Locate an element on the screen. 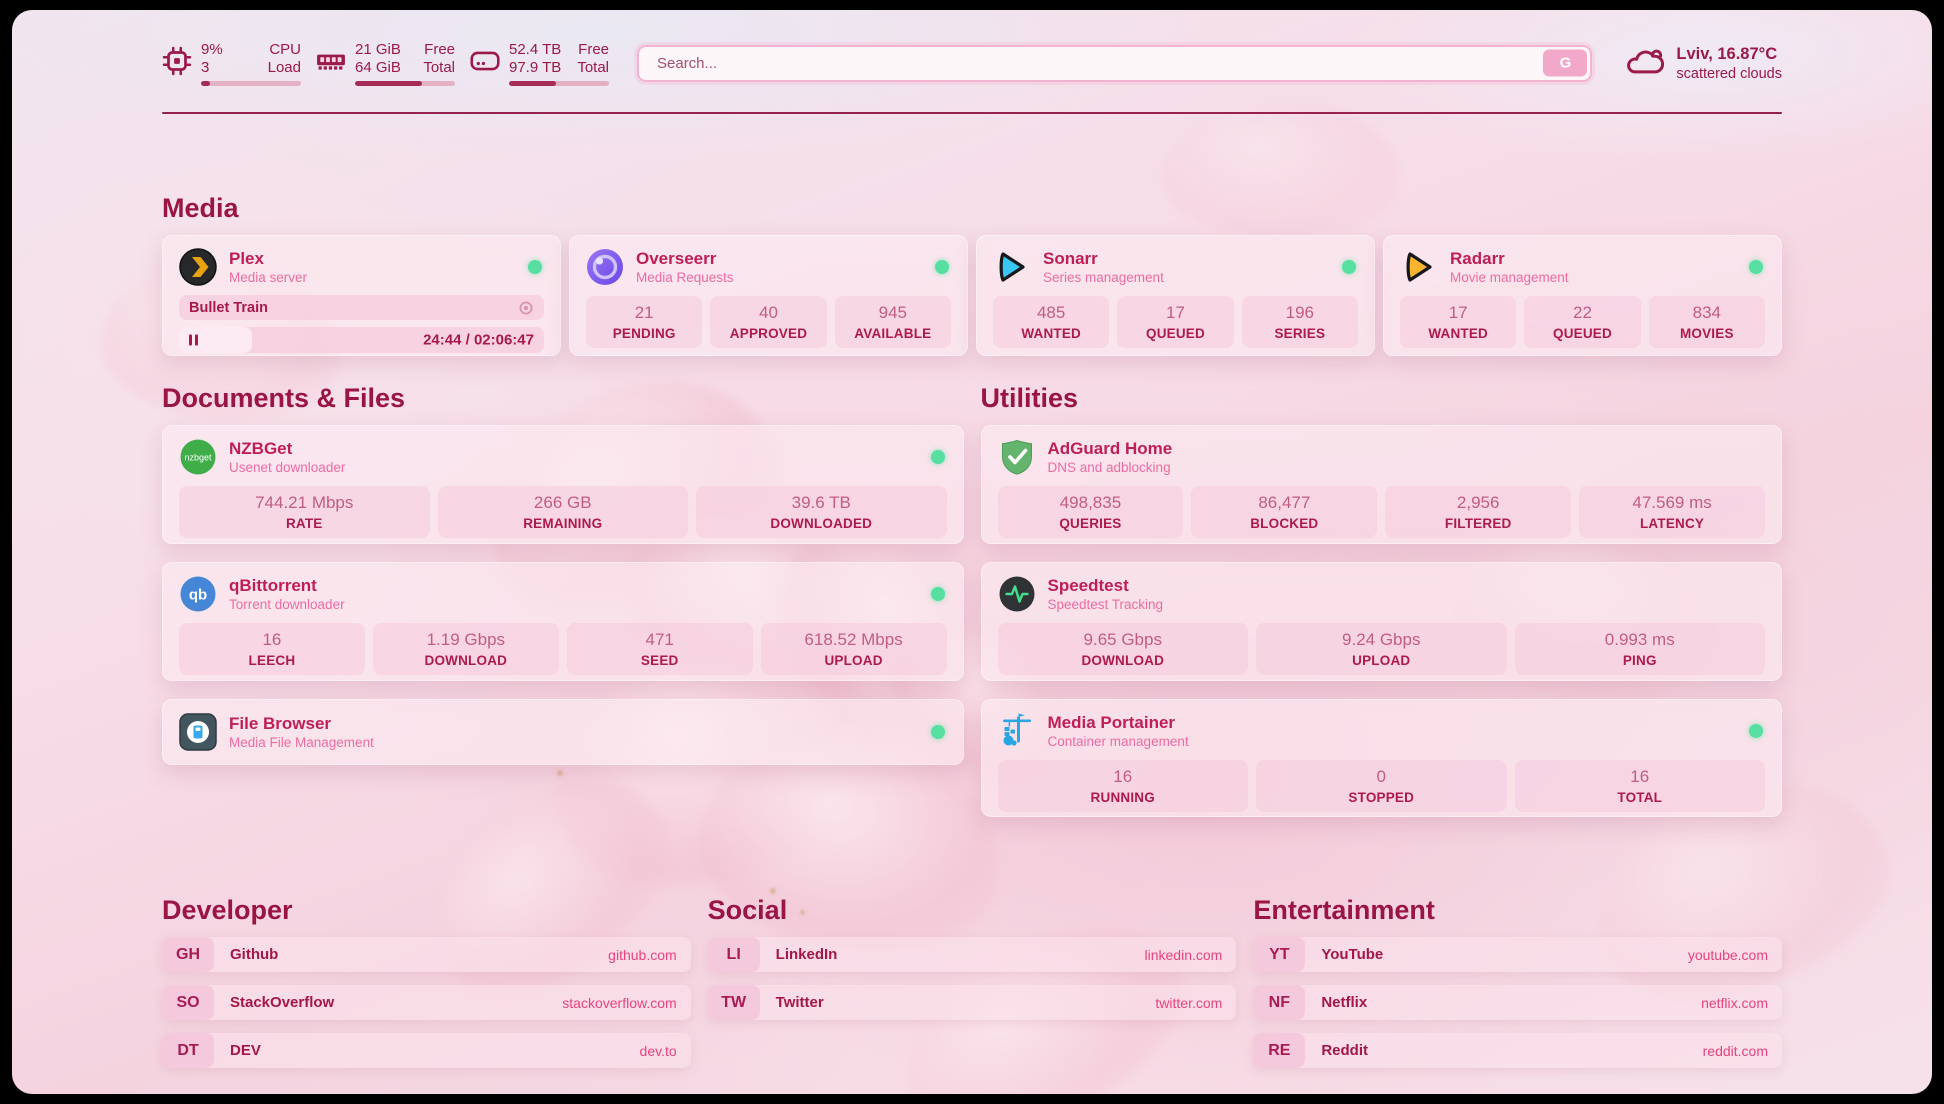 This screenshot has height=1104, width=1944. bookmark-github: GH Github github.com is located at coordinates (426, 954).